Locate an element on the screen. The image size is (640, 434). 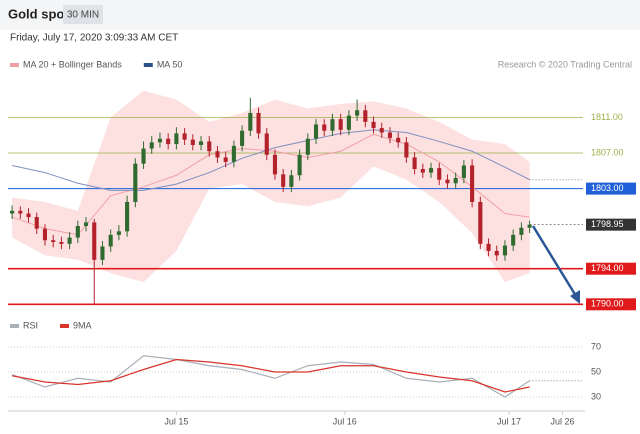
projection-arrow is located at coordinates (554, 261).